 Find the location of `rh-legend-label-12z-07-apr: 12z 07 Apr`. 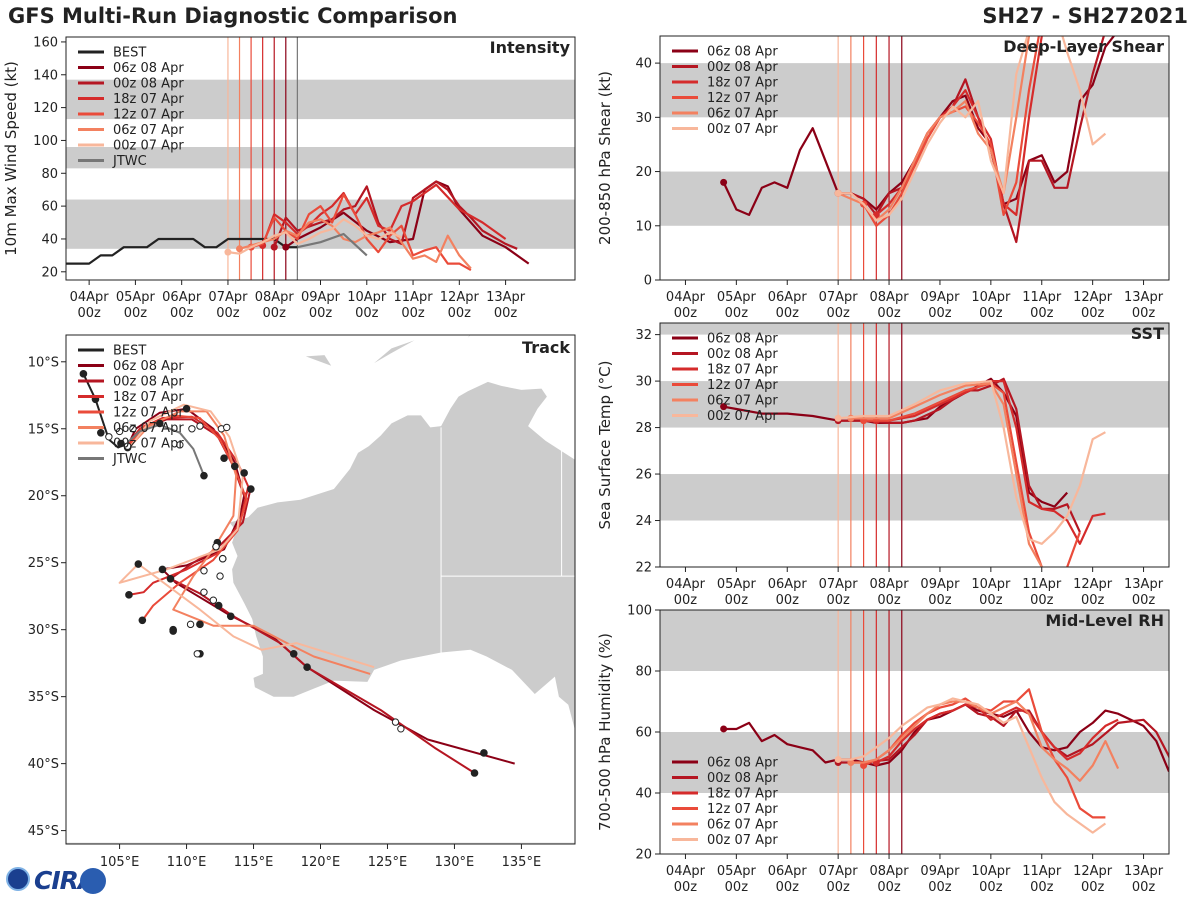

rh-legend-label-12z-07-apr: 12z 07 Apr is located at coordinates (742, 809).